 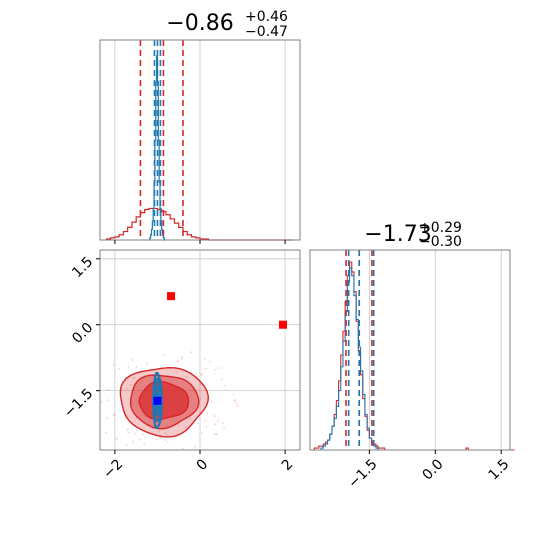 I want to click on contour-red, so click(x=164, y=400).